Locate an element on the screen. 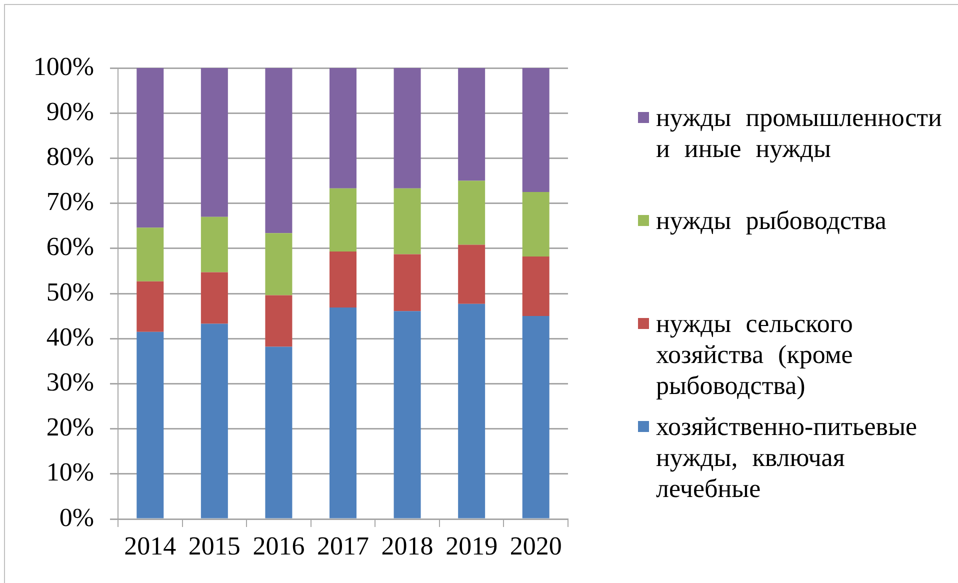  y-tick-label: 50% is located at coordinates (70, 291).